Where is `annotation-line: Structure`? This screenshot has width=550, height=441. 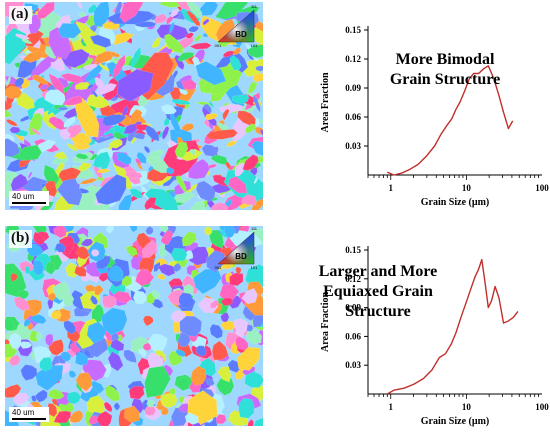 annotation-line: Structure is located at coordinates (377, 311).